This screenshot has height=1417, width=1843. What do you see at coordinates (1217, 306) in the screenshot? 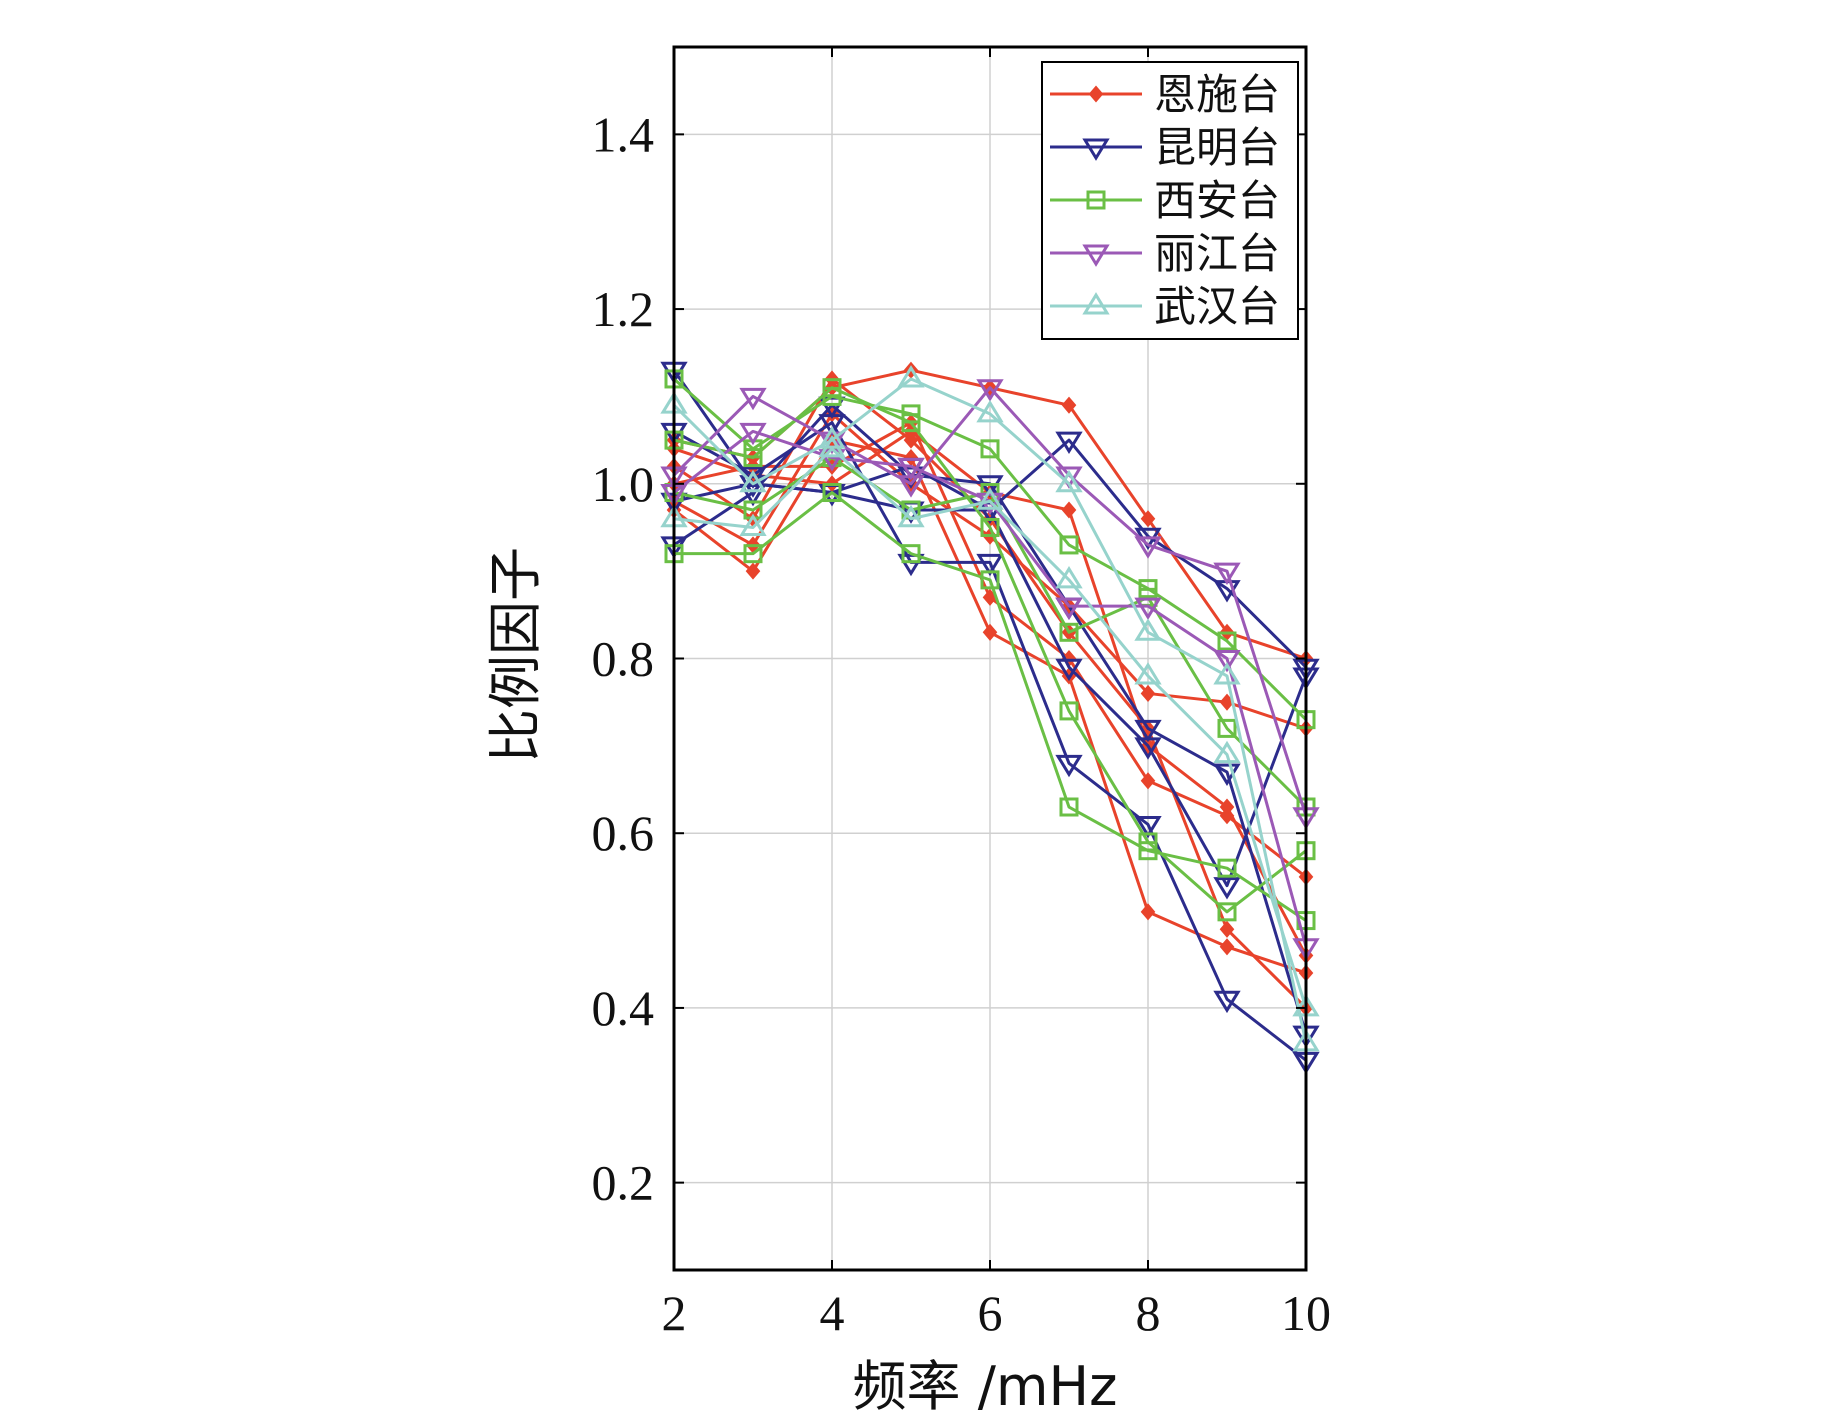
I see `legend-label: 武汉台` at bounding box center [1217, 306].